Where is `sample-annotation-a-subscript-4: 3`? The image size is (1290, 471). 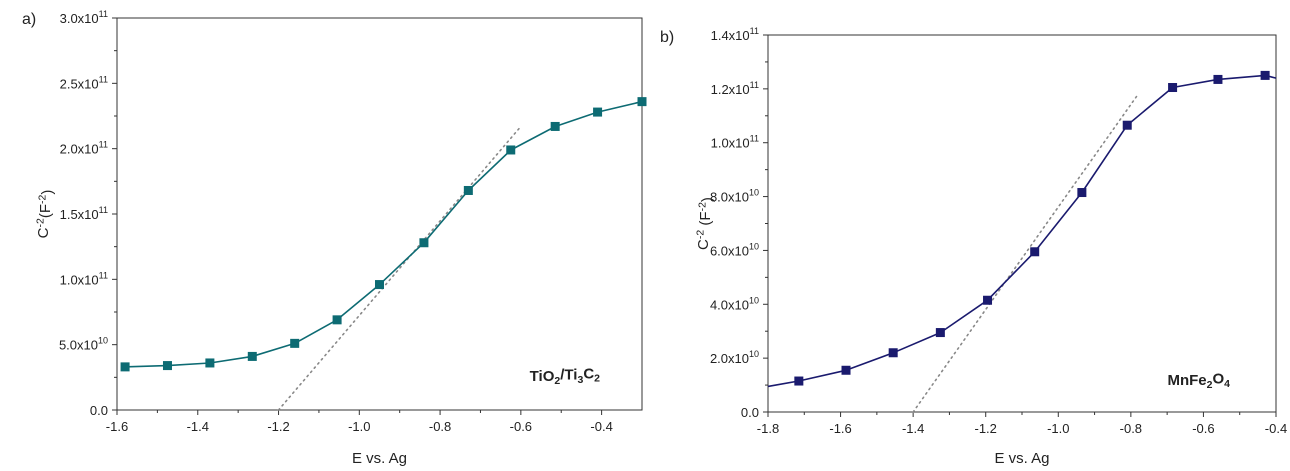
sample-annotation-a-subscript-4: 3 is located at coordinates (580, 380).